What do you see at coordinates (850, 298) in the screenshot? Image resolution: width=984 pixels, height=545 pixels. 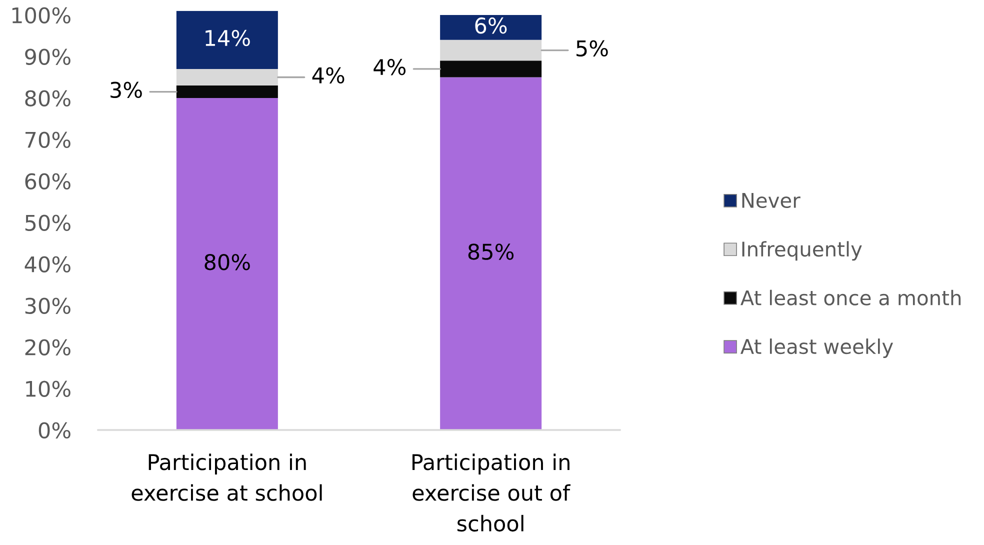 I see `legend-label: At least once a month` at bounding box center [850, 298].